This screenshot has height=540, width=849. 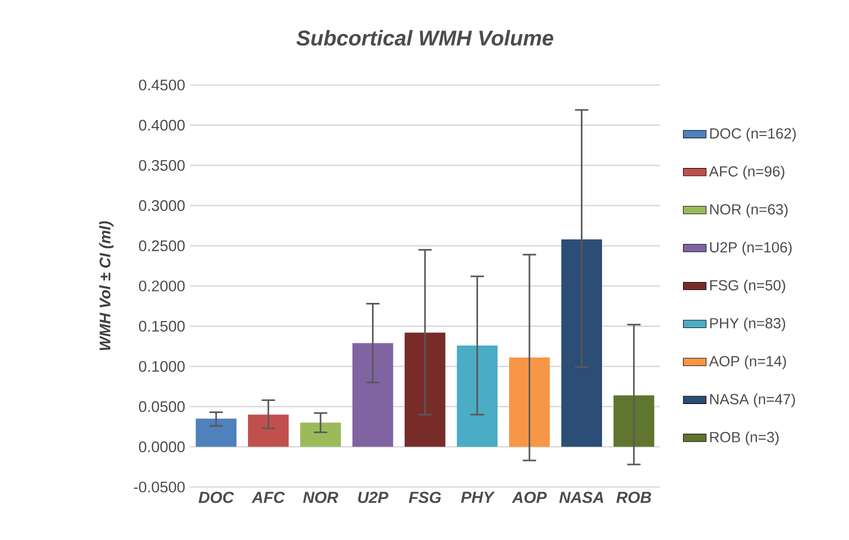 What do you see at coordinates (634, 498) in the screenshot?
I see `x-tick-label: ROB` at bounding box center [634, 498].